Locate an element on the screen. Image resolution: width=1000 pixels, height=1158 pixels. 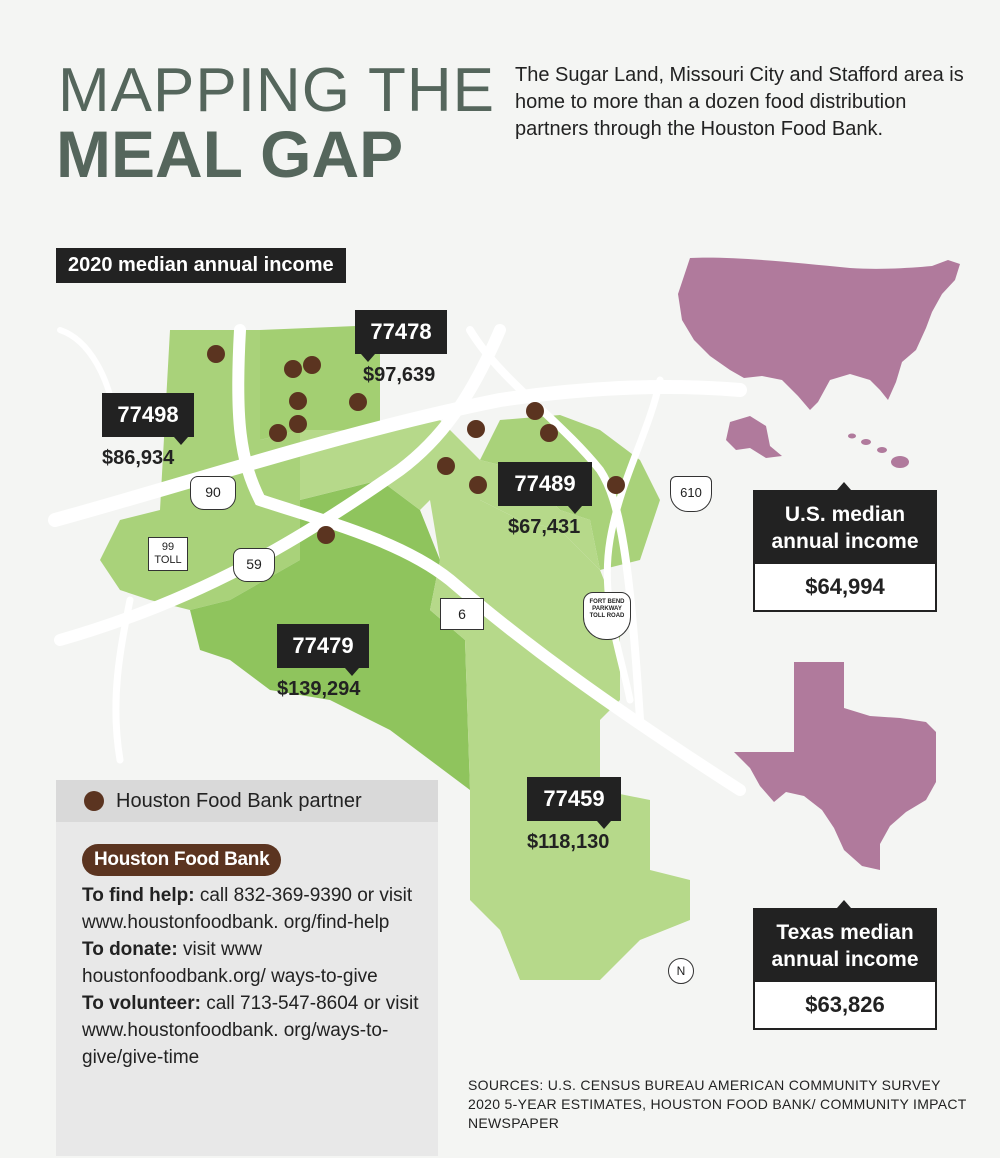
hwy-610-label: 610 is located at coordinates (691, 492).